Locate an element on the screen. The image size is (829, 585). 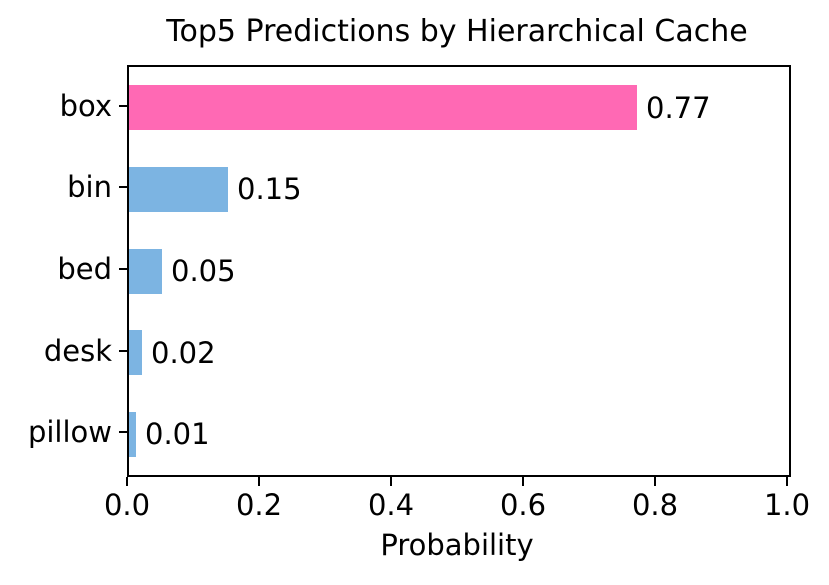
x-tick-label-0.6: 0.6 is located at coordinates (523, 505).